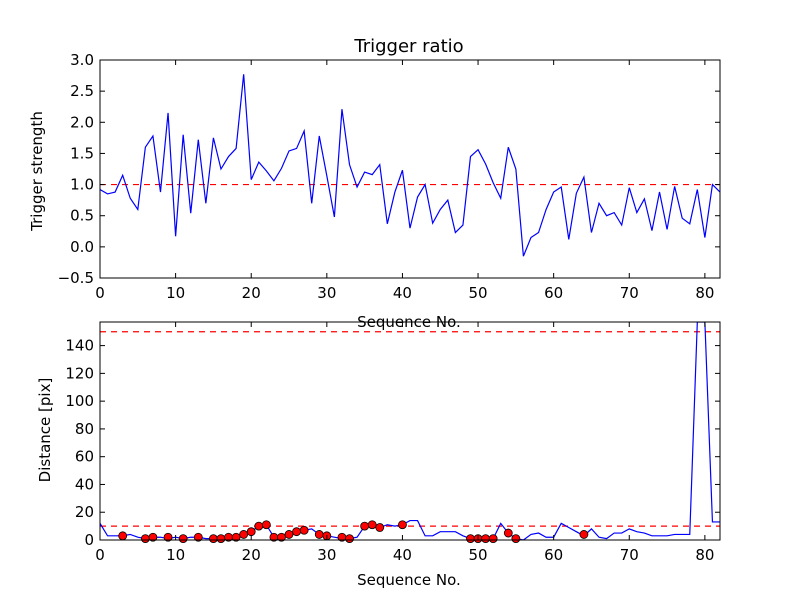 This screenshot has height=600, width=800. What do you see at coordinates (79, 373) in the screenshot?
I see `y-tick-label: 120` at bounding box center [79, 373].